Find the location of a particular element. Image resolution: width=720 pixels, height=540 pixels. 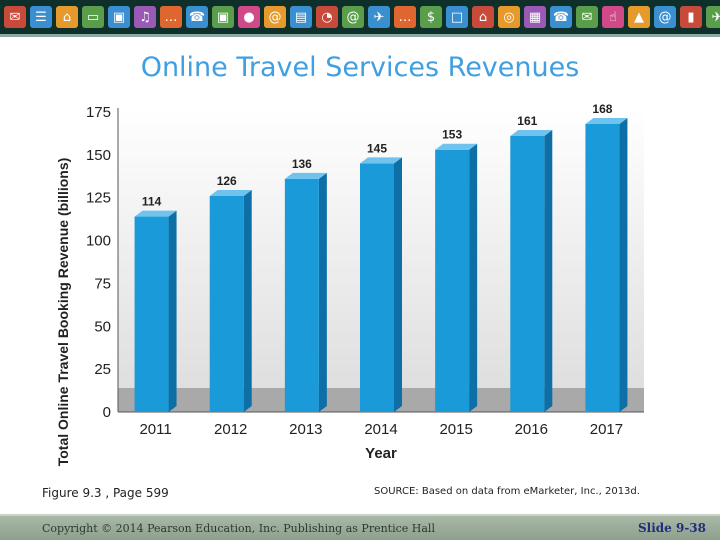

x-tick-group: 2011 2012 2013 2014 2015 2016 2017 is located at coordinates (381, 429).